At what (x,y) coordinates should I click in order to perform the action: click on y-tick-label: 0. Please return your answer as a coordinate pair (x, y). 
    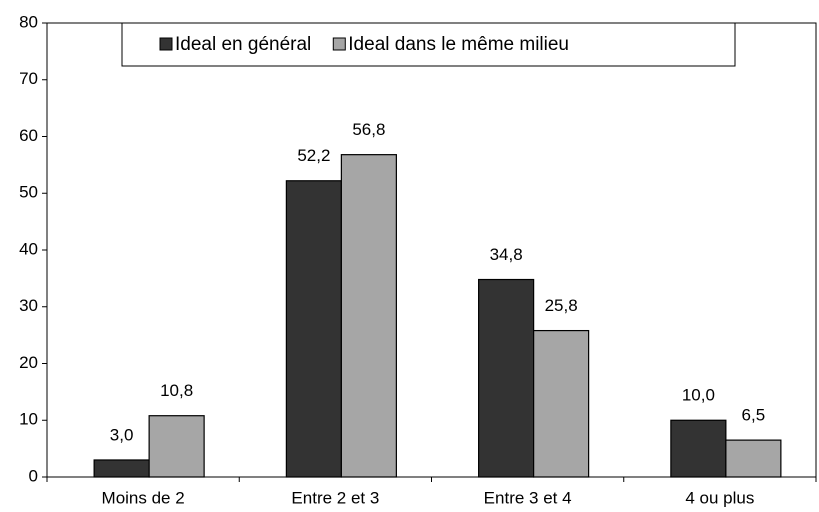
    Looking at the image, I should click on (33, 475).